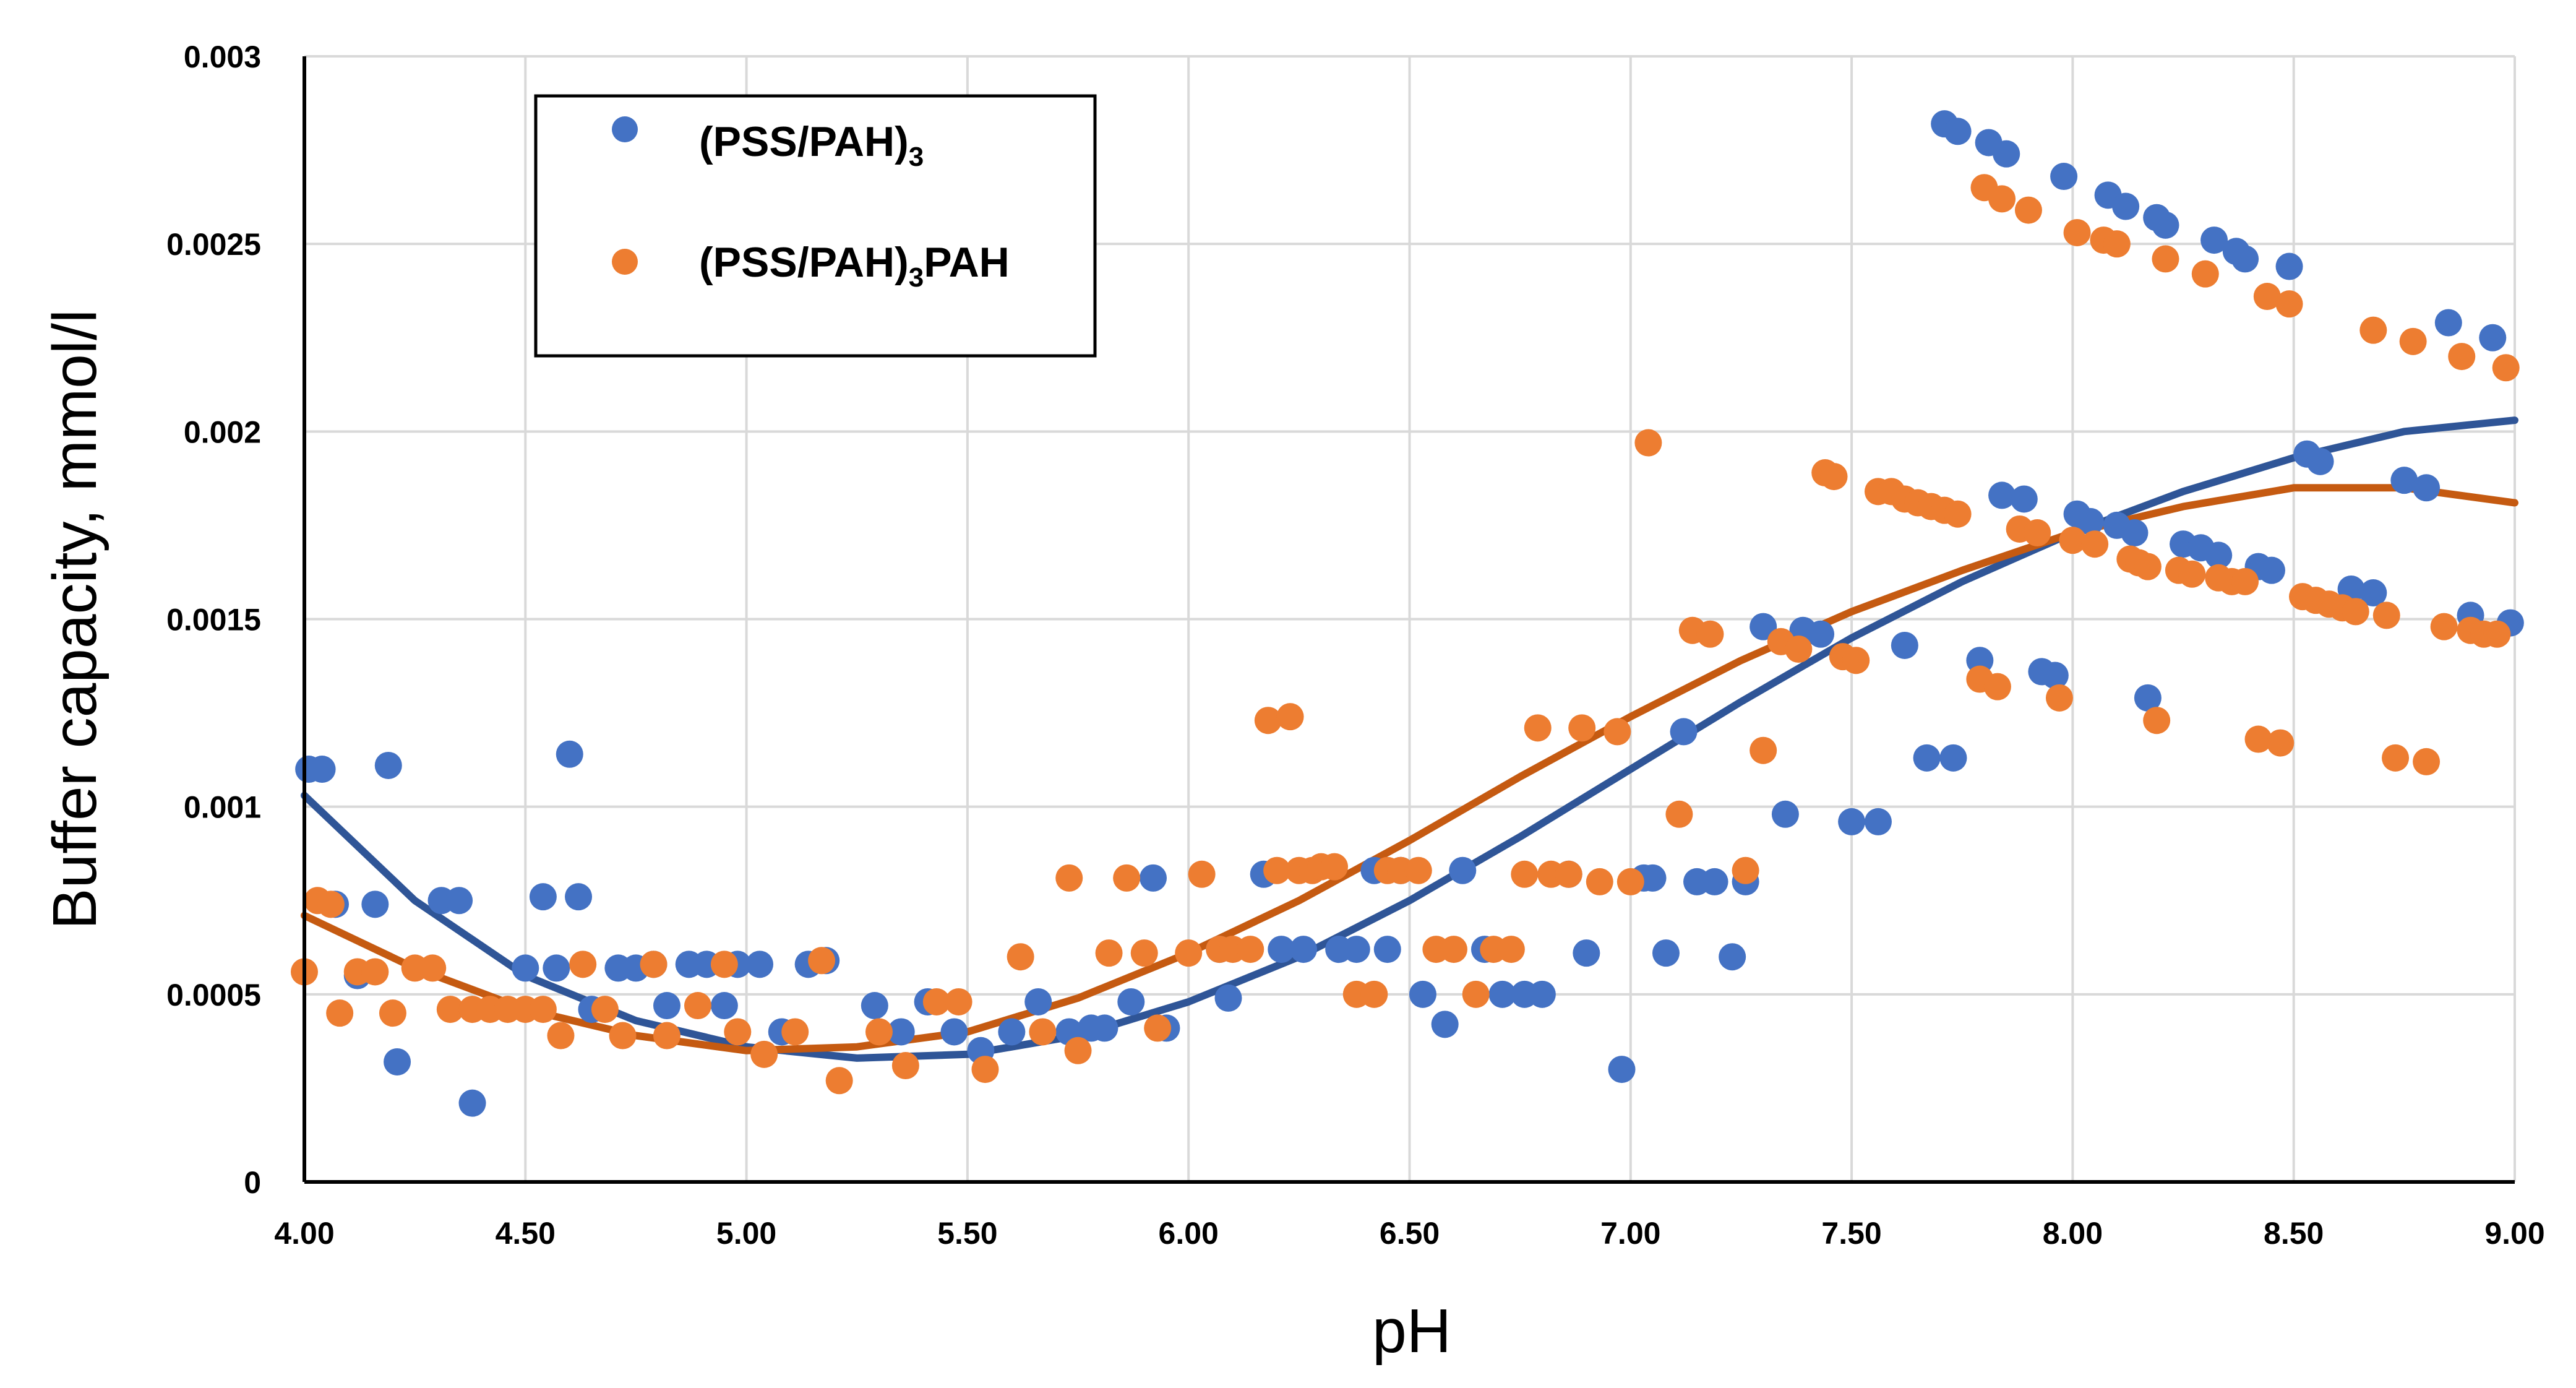 The image size is (2576, 1388). I want to click on x-tick-label: 8.50, so click(2294, 1233).